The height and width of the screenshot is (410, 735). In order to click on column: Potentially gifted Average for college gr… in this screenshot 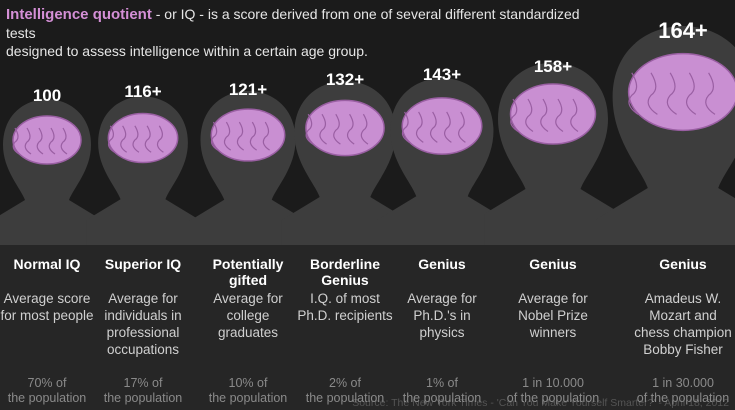, I will do `click(248, 331)`.